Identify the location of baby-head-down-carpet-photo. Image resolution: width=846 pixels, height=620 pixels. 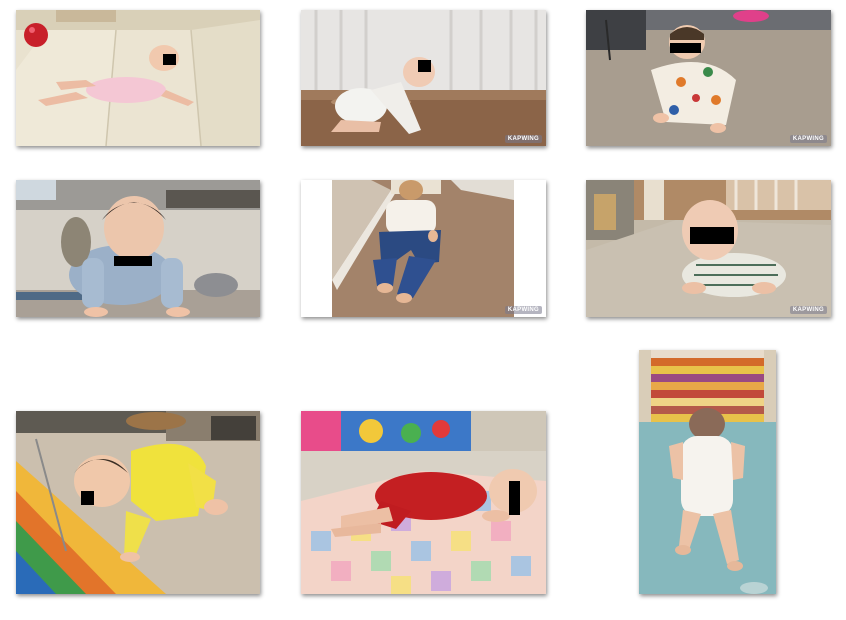
(708, 248).